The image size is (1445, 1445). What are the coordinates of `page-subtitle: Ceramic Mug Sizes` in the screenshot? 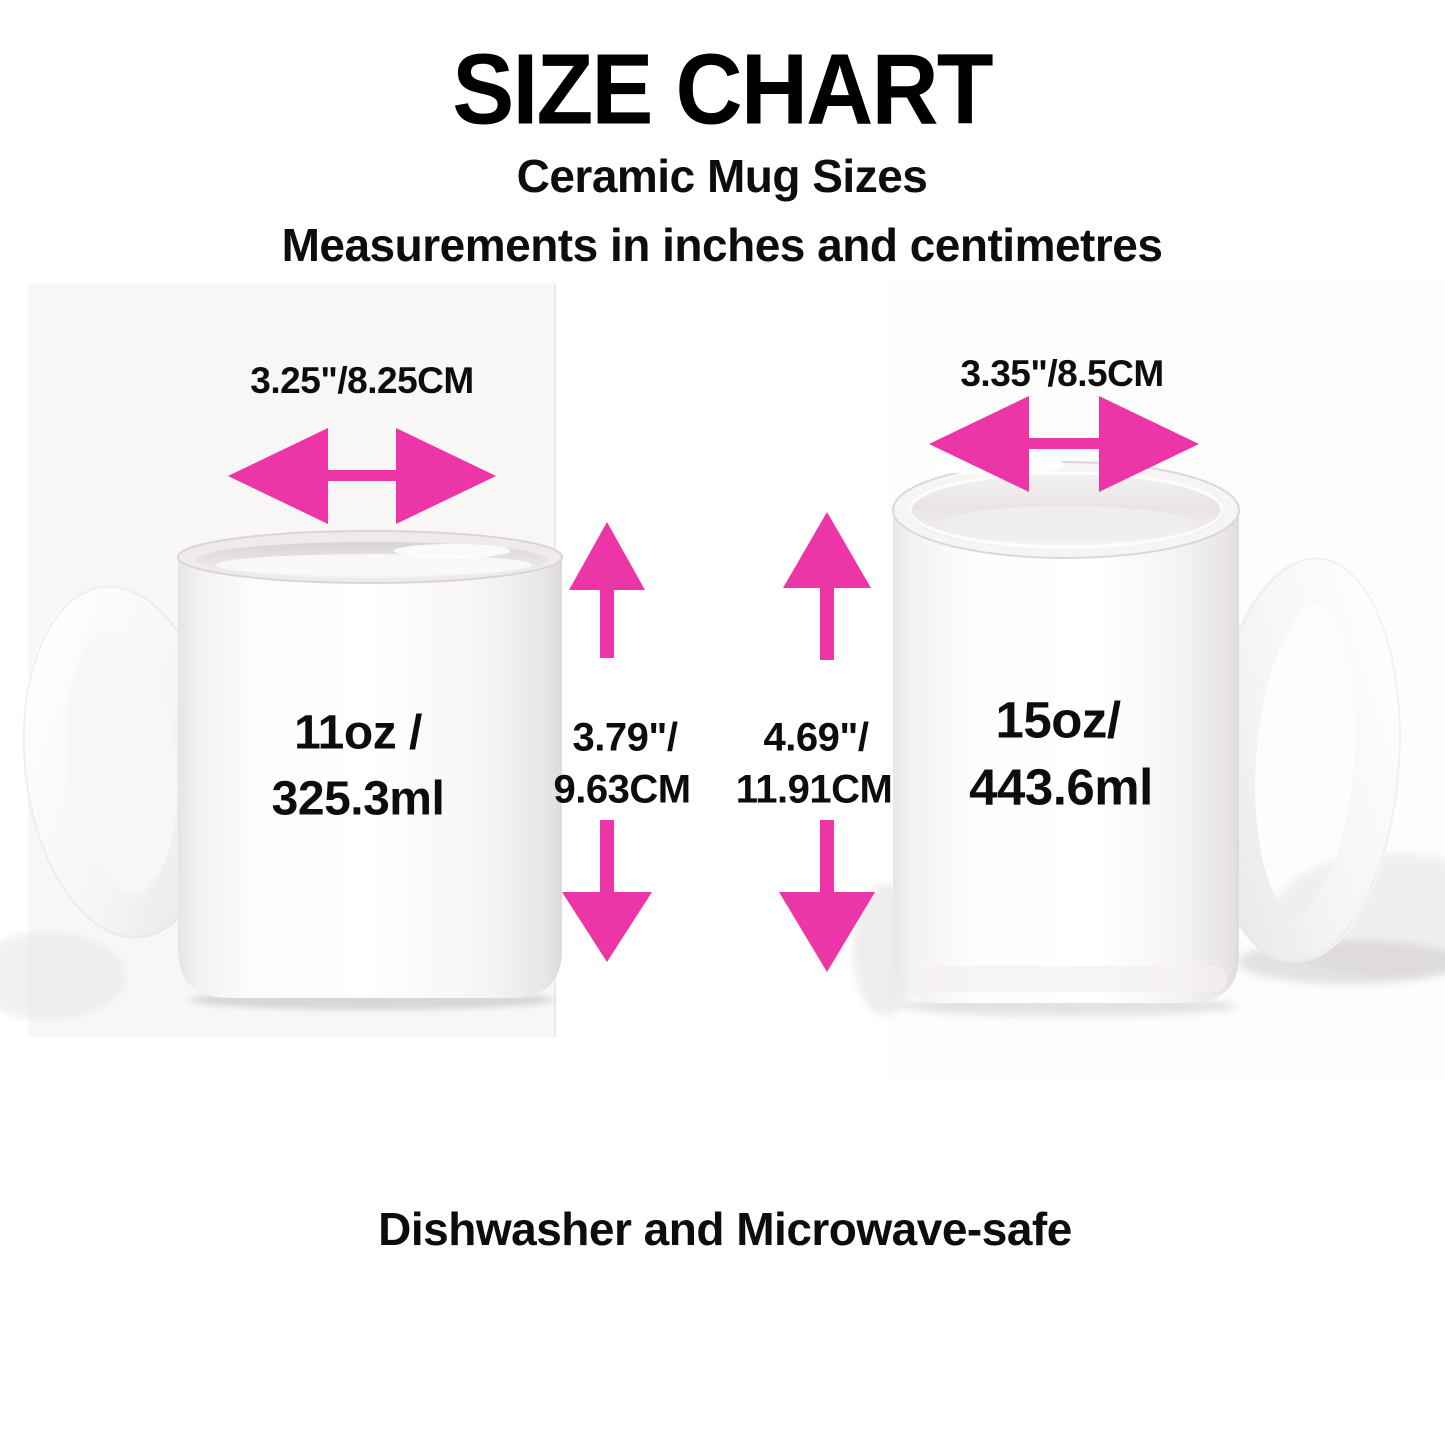 It's located at (722, 176).